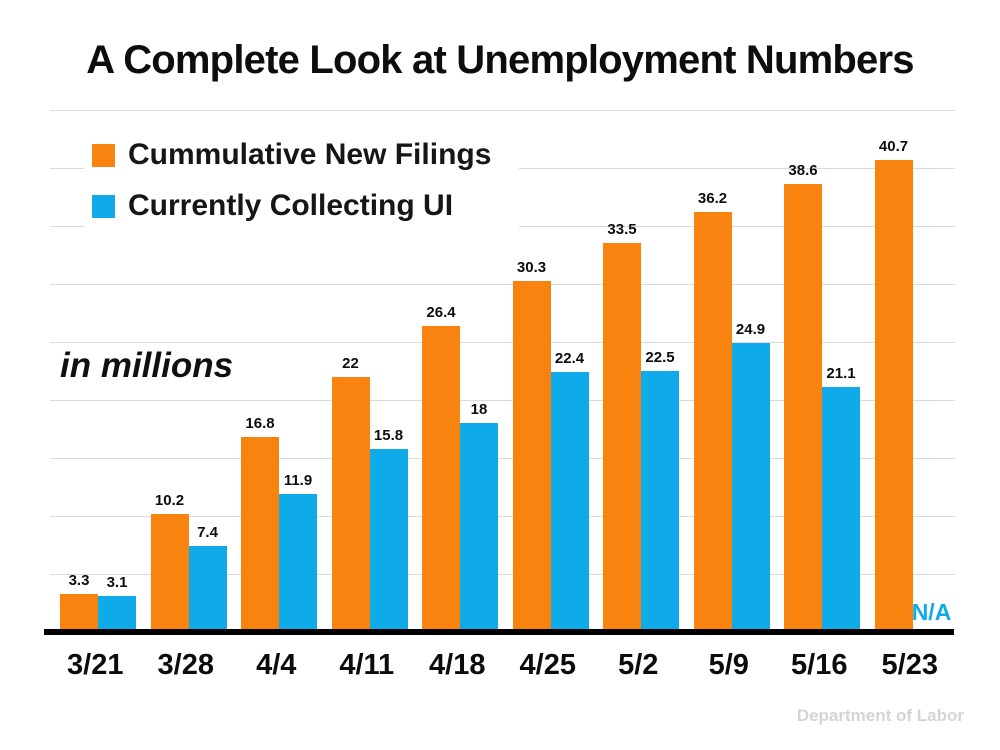  What do you see at coordinates (893, 395) in the screenshot?
I see `bar-orange-5/23` at bounding box center [893, 395].